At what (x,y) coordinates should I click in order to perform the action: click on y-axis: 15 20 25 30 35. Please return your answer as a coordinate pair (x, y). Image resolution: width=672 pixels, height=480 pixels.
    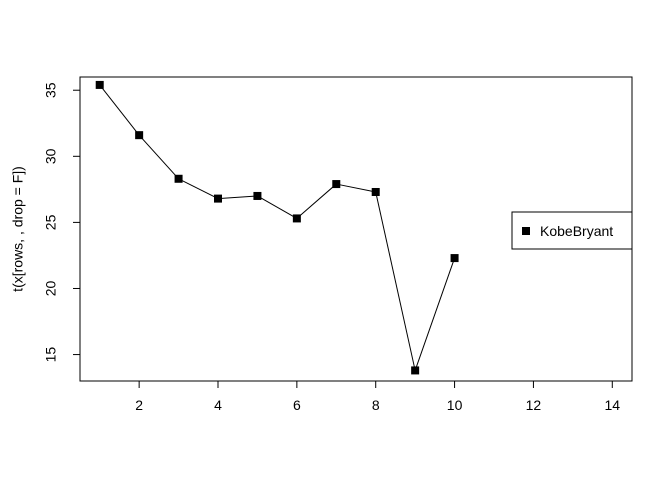
    Looking at the image, I should click on (62, 222).